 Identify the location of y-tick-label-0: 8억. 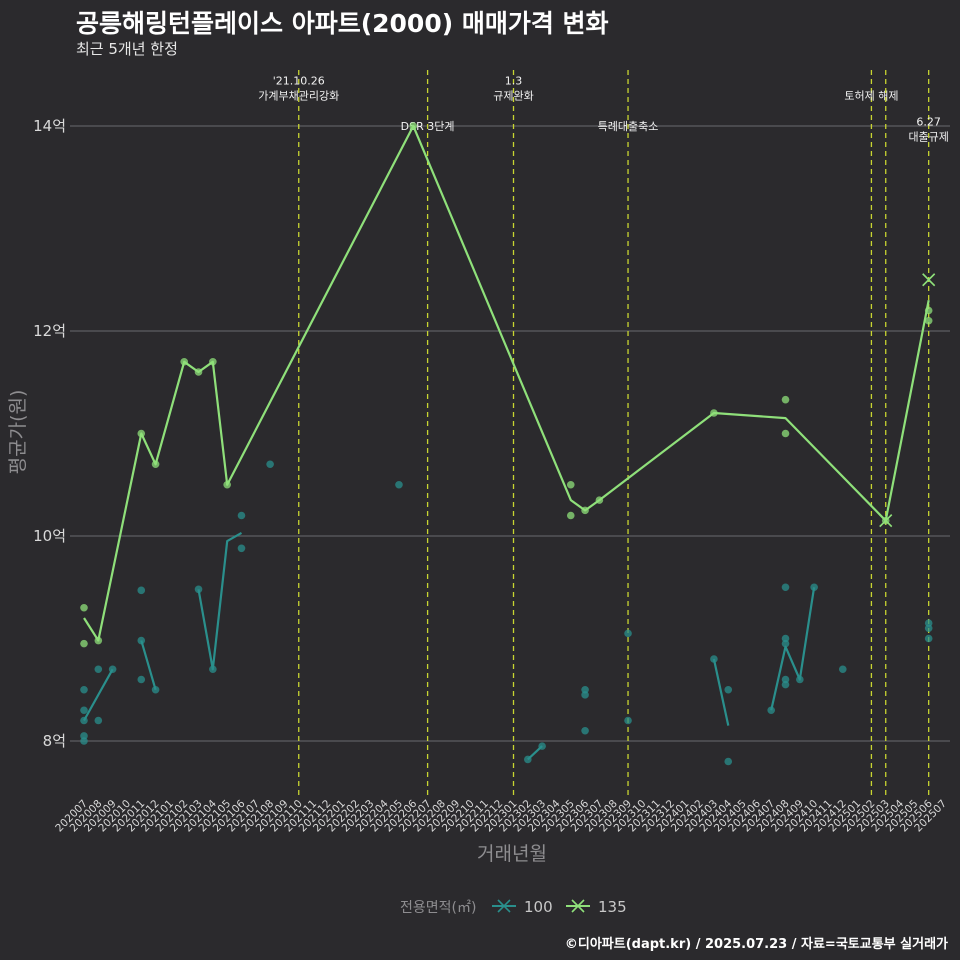
(54, 741).